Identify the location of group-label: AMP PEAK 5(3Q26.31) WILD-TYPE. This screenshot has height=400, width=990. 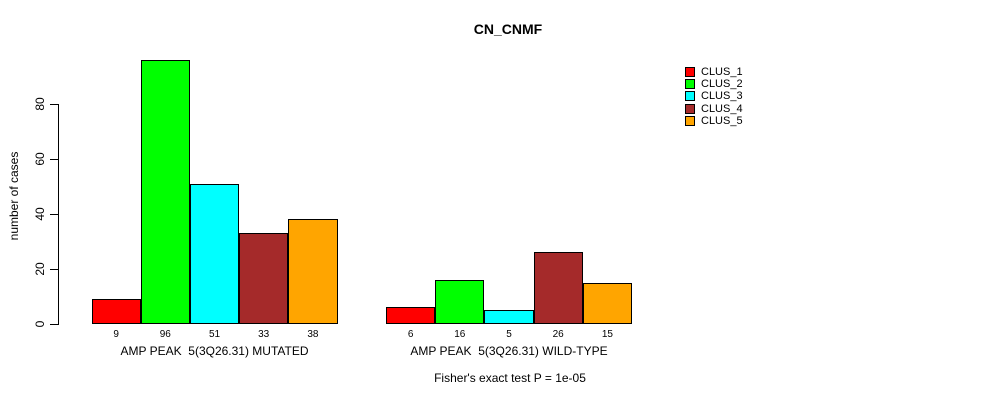
(509, 351).